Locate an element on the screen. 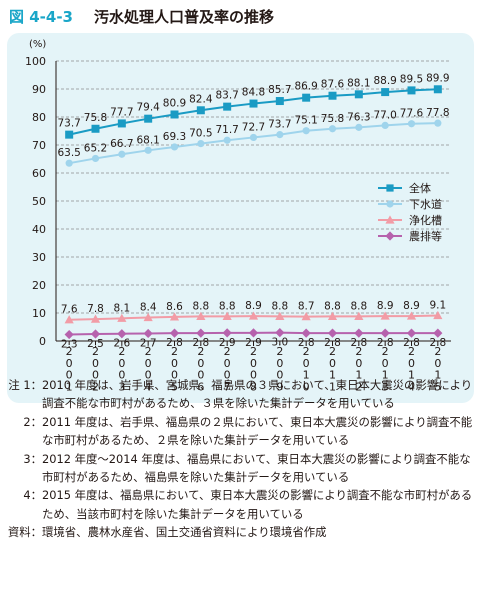 The image size is (481, 590). data-label: 2.9 is located at coordinates (253, 343).